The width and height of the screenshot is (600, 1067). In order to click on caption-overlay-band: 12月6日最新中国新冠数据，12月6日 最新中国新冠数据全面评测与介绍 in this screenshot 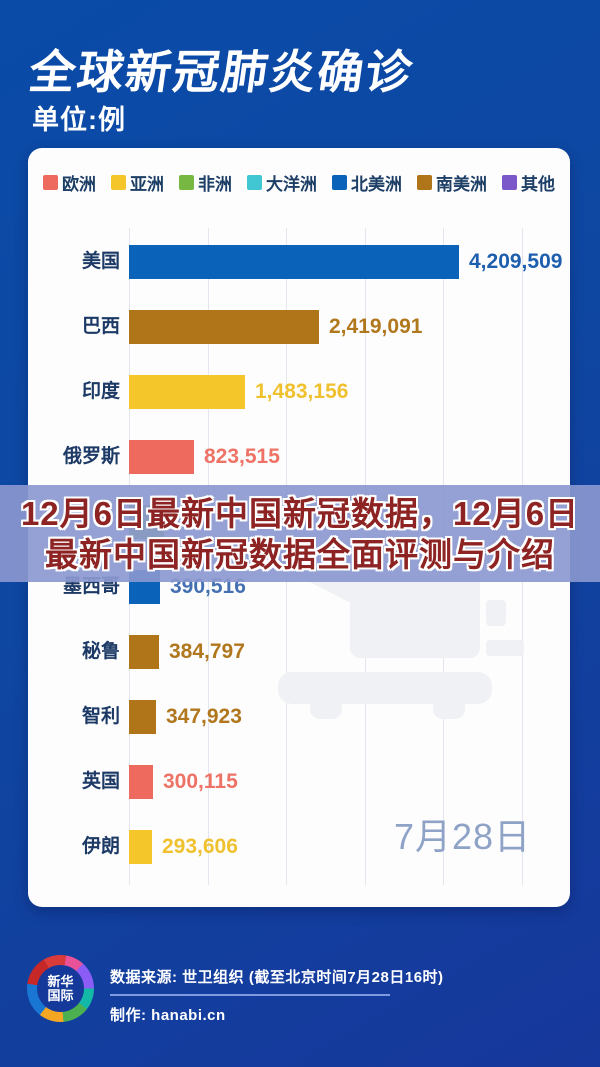, I will do `click(300, 533)`.